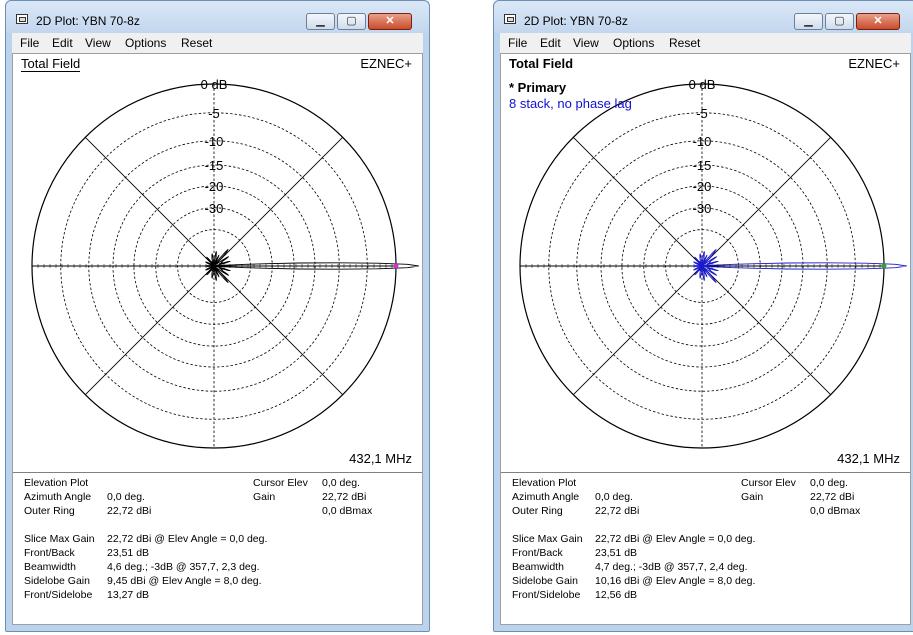 This screenshot has height=635, width=913. I want to click on beamwidth-value: 4,7 deg.; -3dB @ 357,7, 2,4 deg., so click(671, 567).